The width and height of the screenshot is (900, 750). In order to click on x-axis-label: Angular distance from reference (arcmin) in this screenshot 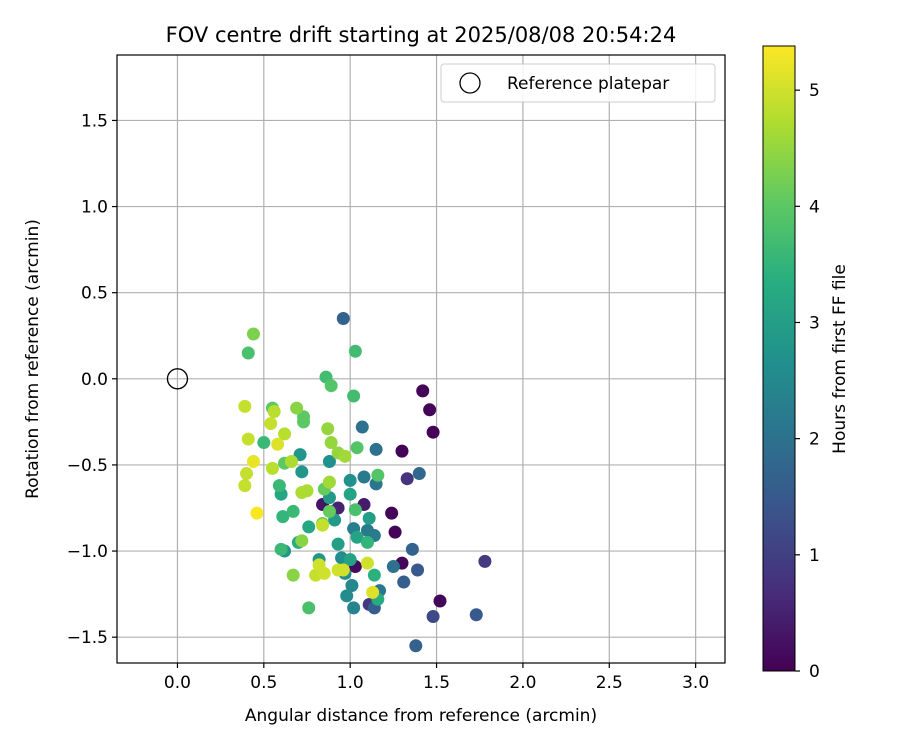, I will do `click(421, 716)`.